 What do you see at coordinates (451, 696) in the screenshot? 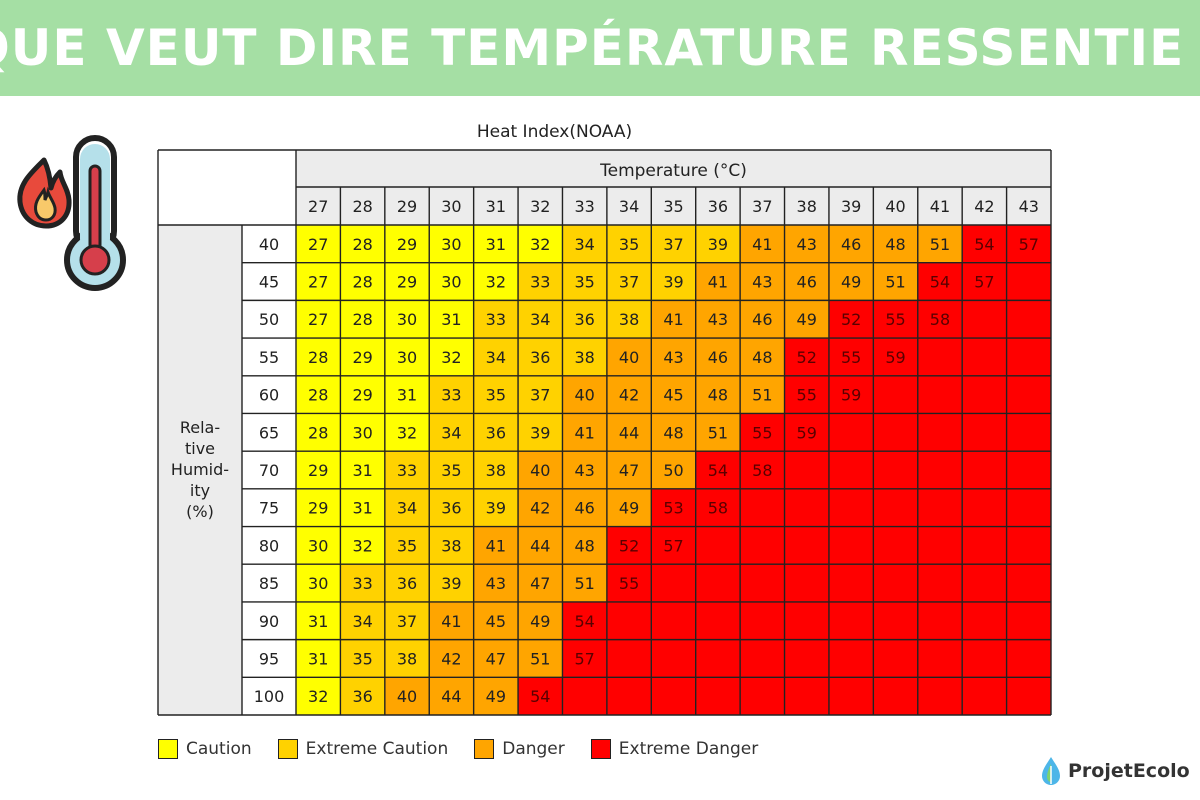
I see `heat-cell-label: 44` at bounding box center [451, 696].